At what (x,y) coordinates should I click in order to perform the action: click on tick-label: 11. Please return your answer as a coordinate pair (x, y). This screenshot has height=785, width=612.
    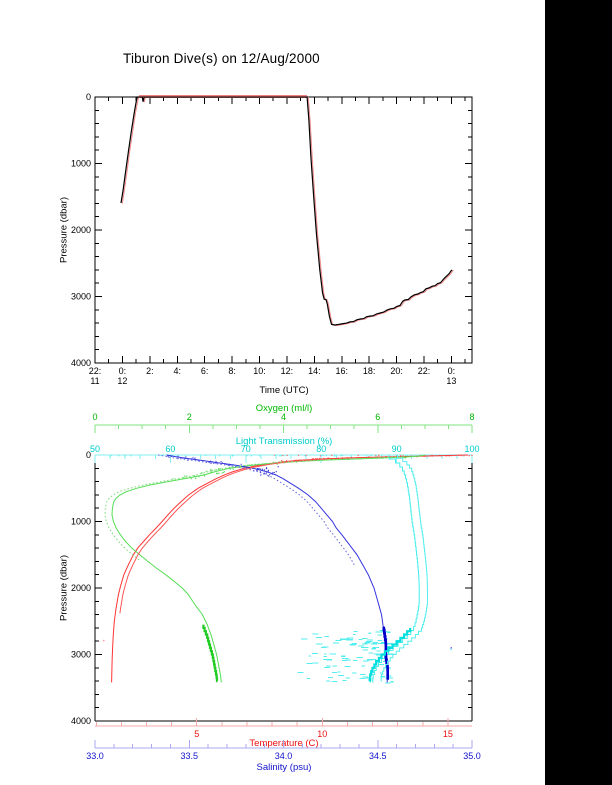
    Looking at the image, I should click on (94, 381).